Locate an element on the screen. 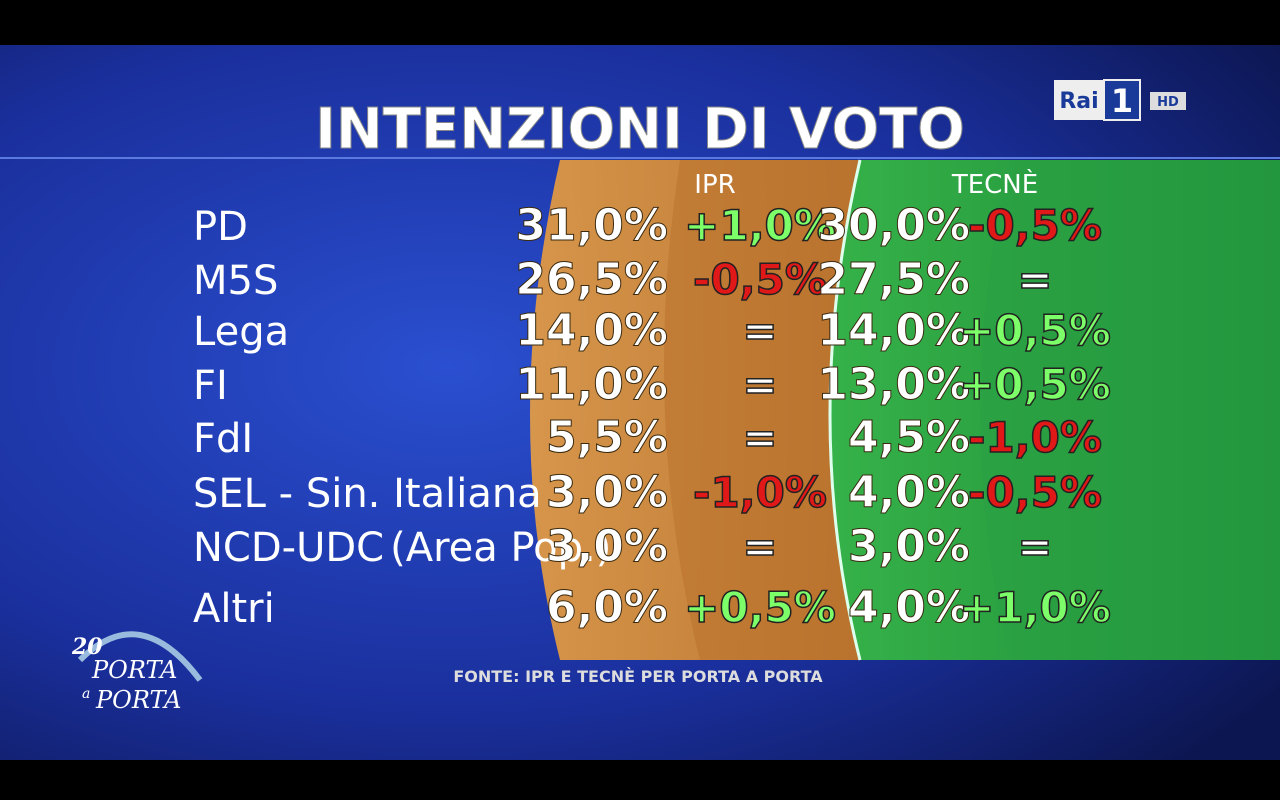 This screenshot has height=800, width=1280. party: Altri is located at coordinates (234, 609).